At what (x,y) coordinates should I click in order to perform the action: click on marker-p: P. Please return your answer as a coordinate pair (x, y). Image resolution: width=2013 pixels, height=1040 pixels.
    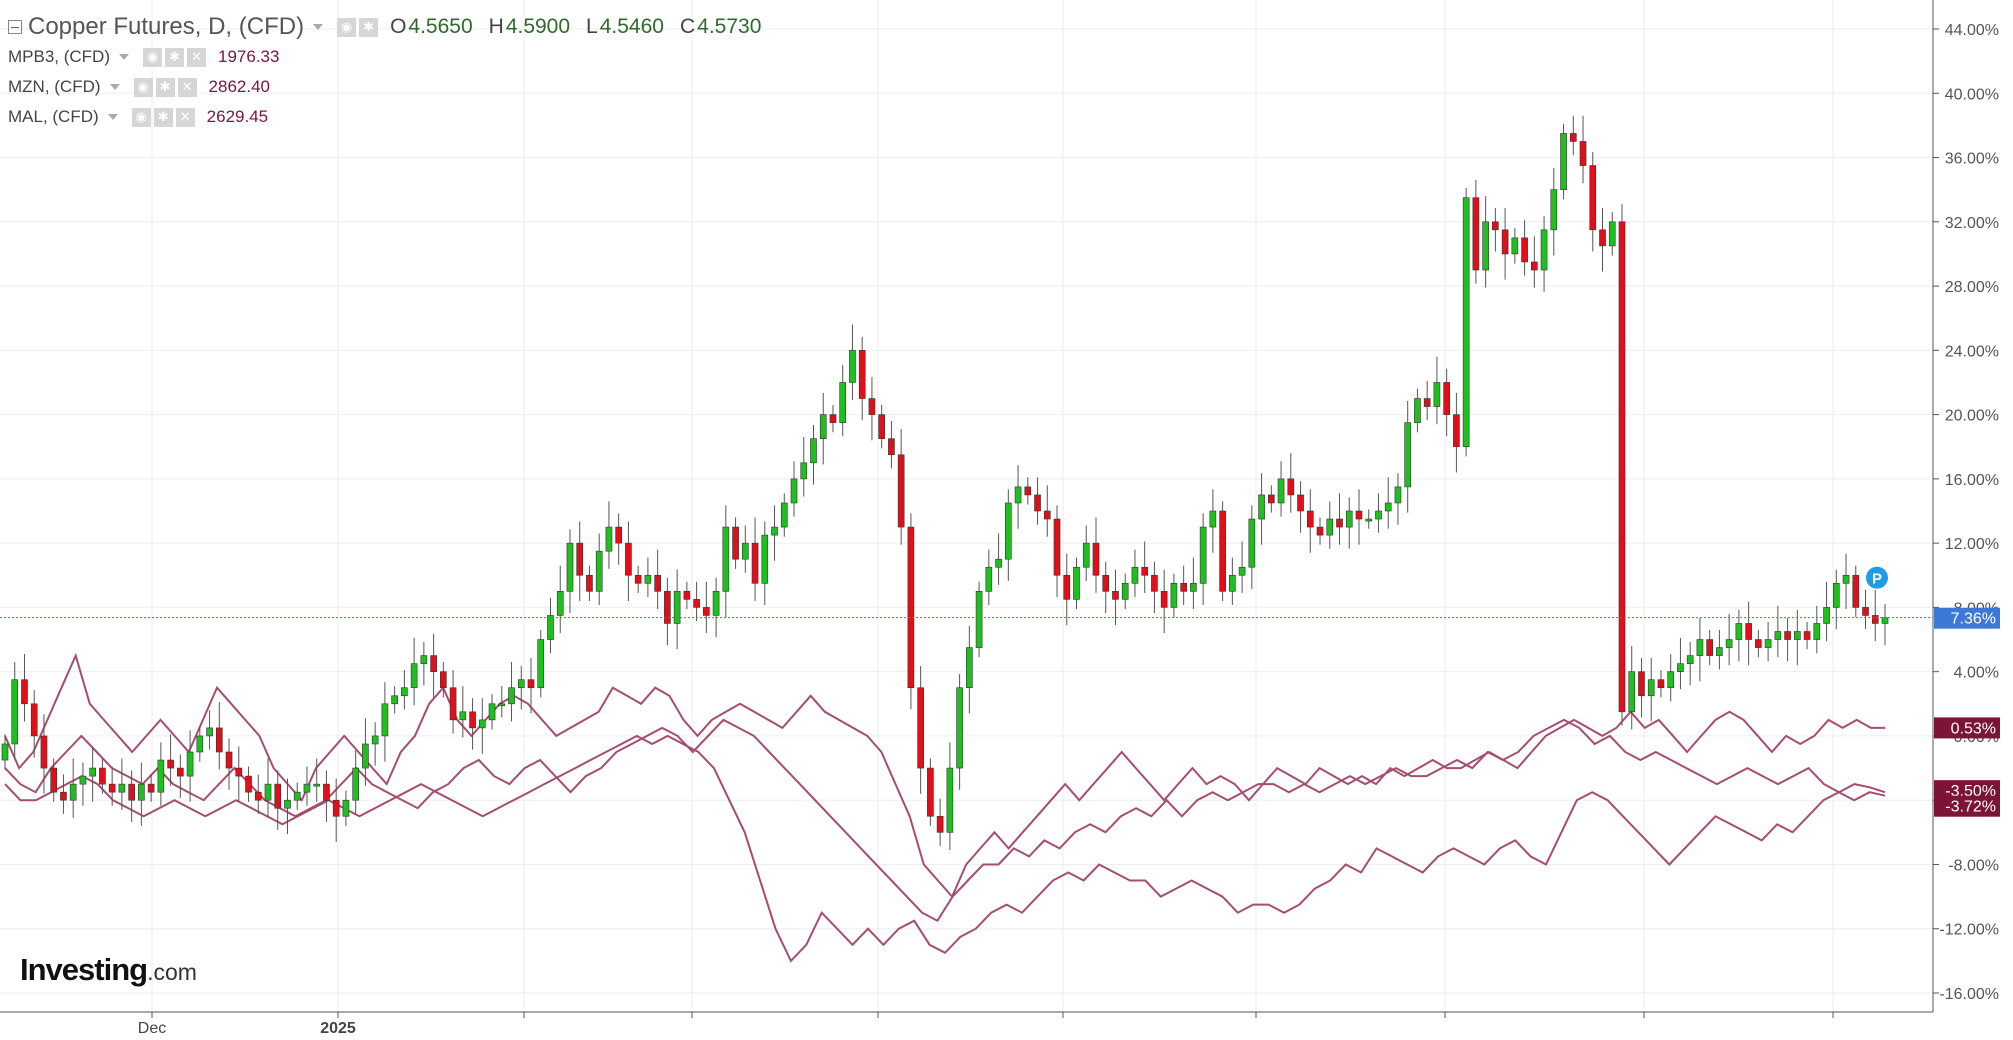
    Looking at the image, I should click on (1877, 577).